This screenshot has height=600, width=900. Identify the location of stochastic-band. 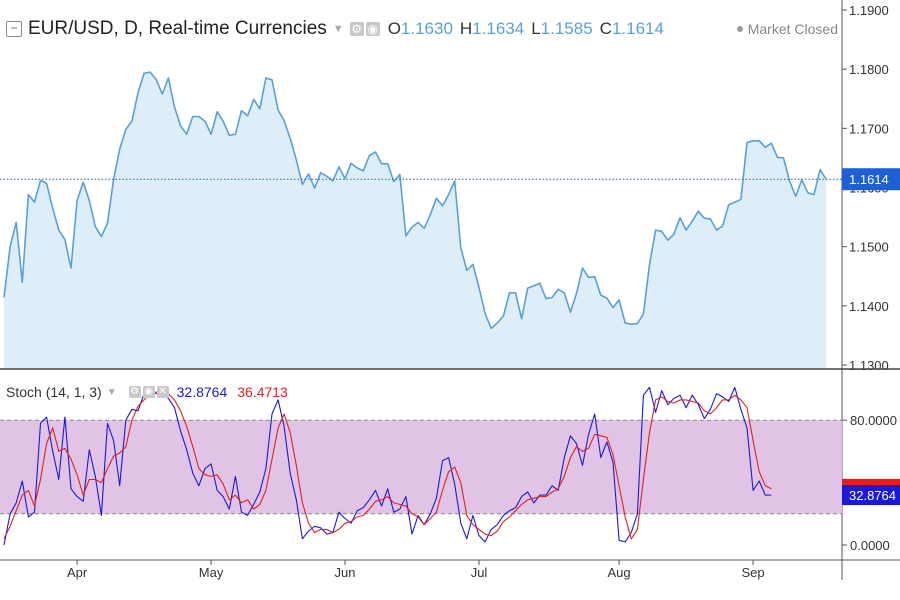
(421, 467).